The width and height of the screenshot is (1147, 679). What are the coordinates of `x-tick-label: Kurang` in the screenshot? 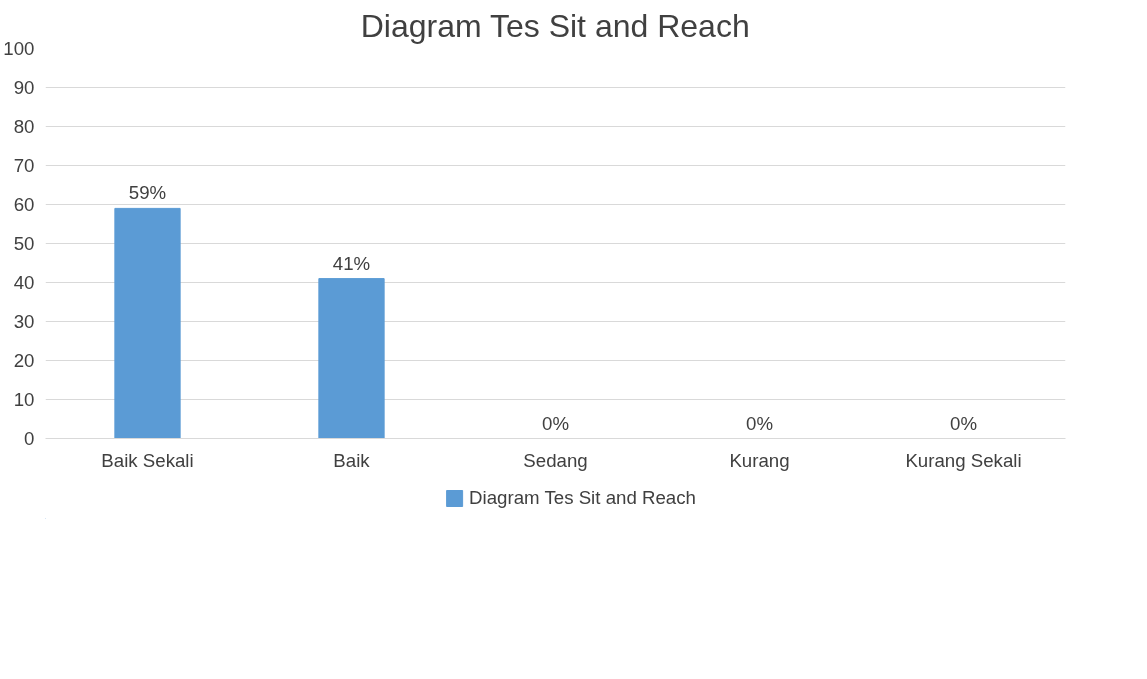 It's located at (759, 460).